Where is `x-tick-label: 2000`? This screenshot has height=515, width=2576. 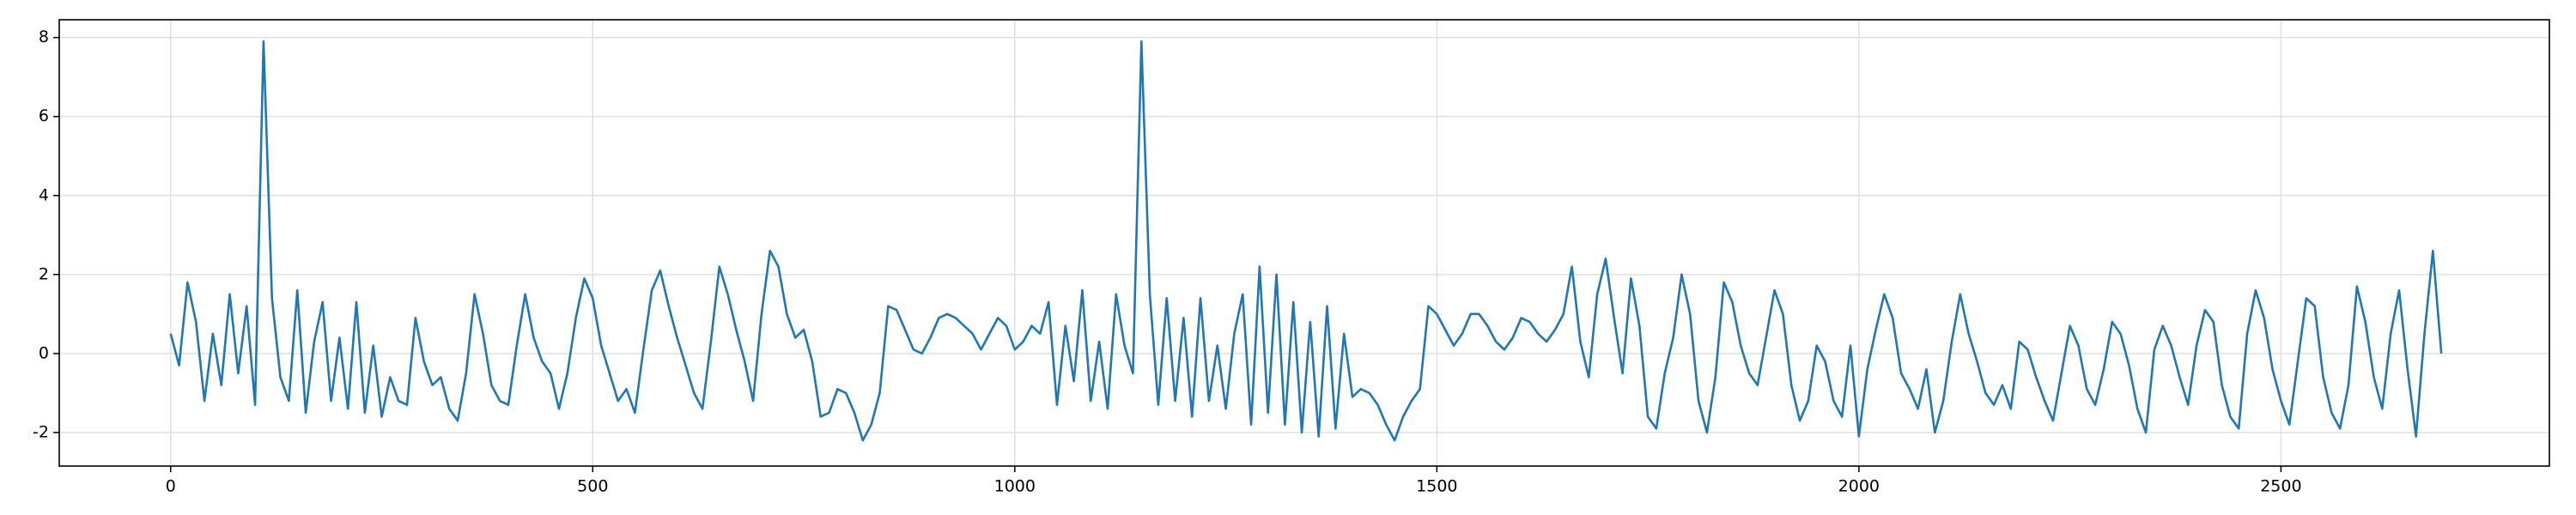
x-tick-label: 2000 is located at coordinates (1859, 486).